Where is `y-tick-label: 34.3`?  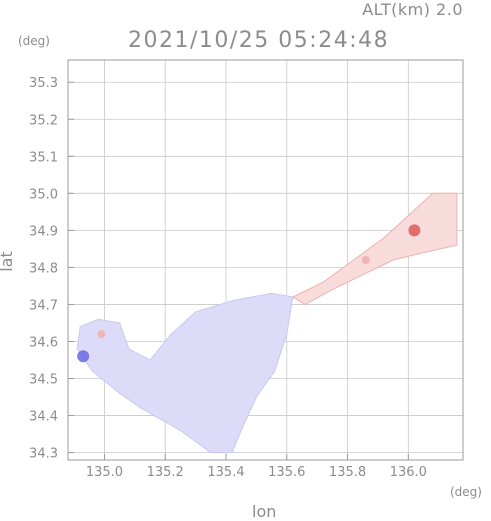 y-tick-label: 34.3 is located at coordinates (43, 454).